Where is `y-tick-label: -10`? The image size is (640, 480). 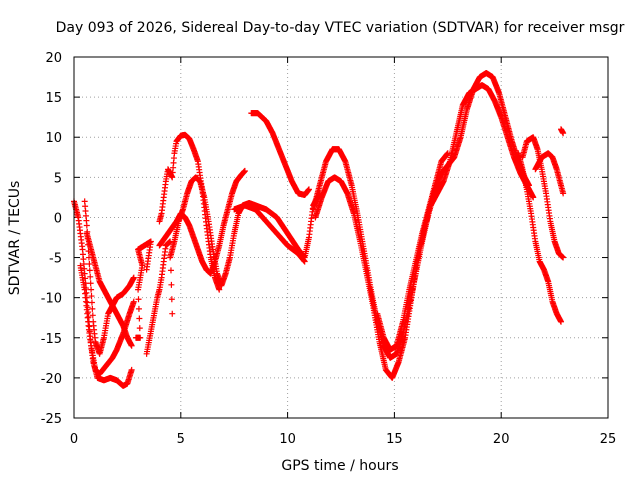 y-tick-label: -10 is located at coordinates (51, 299).